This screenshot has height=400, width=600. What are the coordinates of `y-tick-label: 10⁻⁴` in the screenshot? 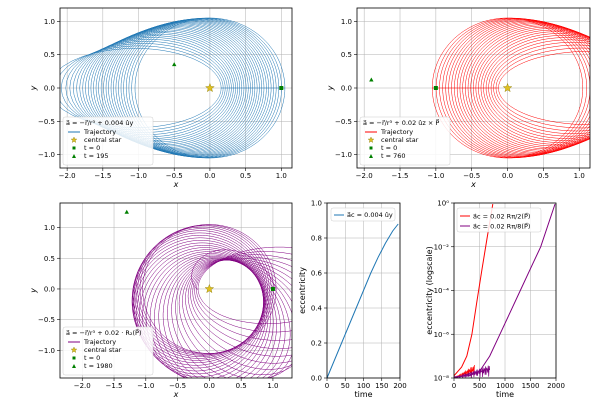 It's located at (442, 291).